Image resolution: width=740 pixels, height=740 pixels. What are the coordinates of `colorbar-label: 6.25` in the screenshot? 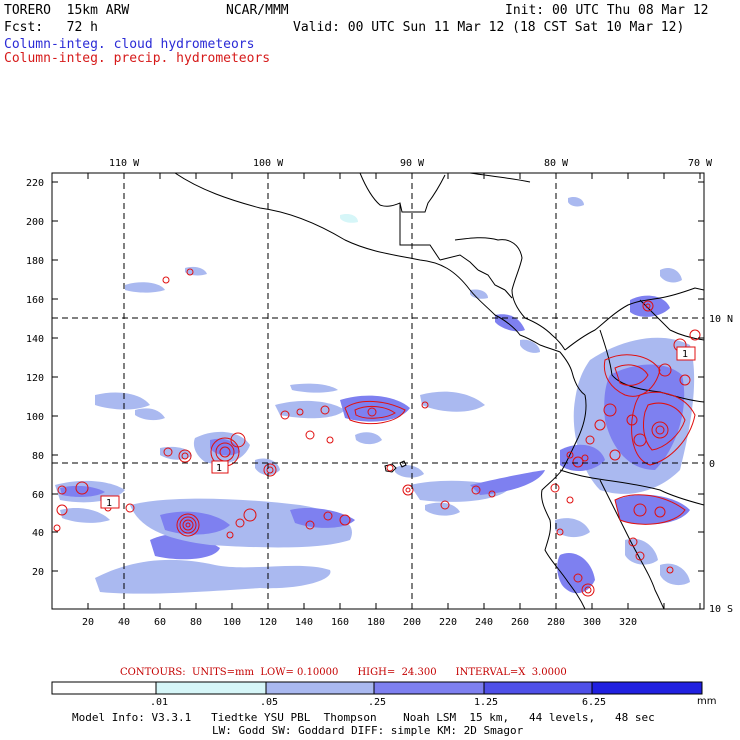 It's located at (594, 702).